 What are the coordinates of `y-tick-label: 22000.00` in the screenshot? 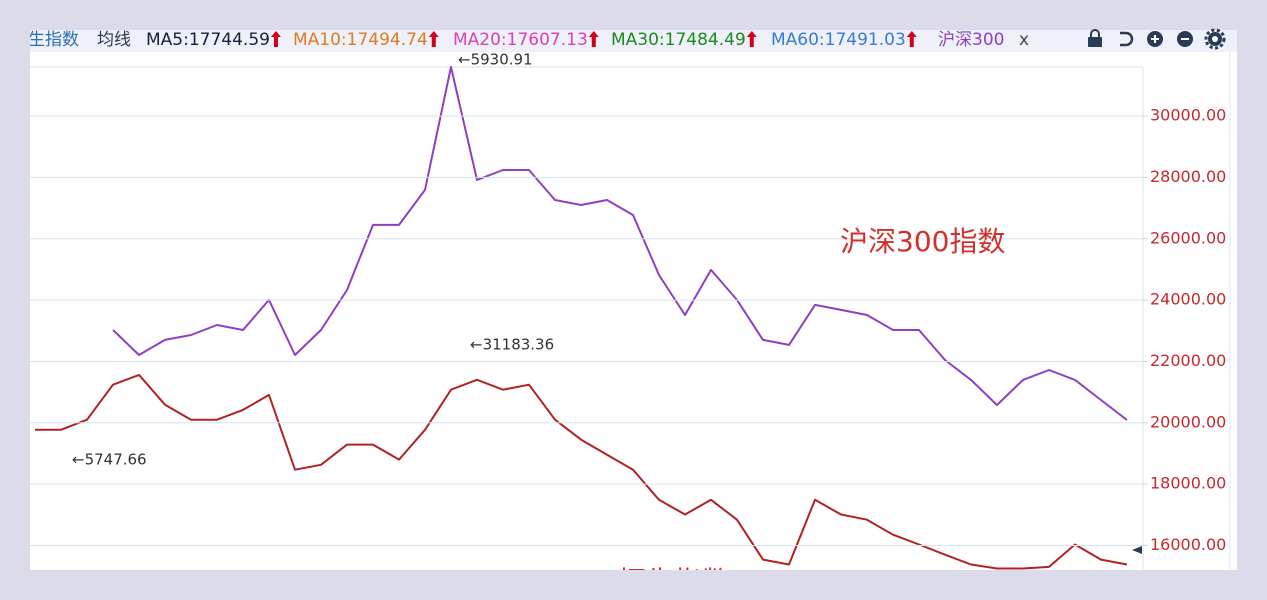 It's located at (1188, 360).